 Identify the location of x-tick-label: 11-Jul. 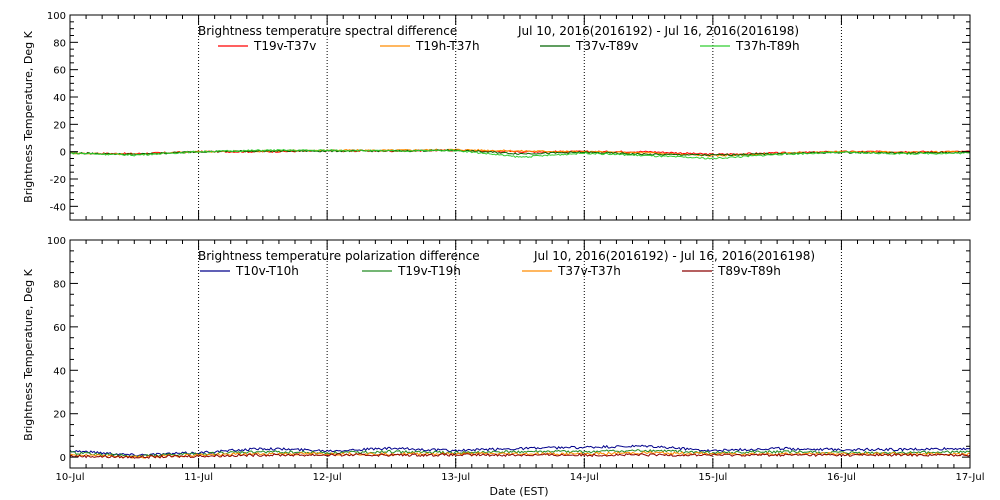
(198, 477).